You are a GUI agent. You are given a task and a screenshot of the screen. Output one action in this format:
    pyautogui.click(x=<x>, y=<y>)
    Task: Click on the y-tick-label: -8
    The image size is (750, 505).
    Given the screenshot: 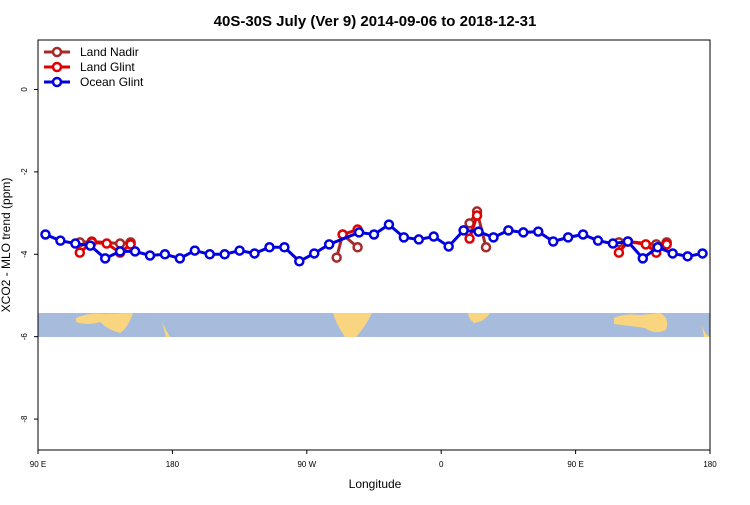 What is the action you would take?
    pyautogui.click(x=24, y=419)
    